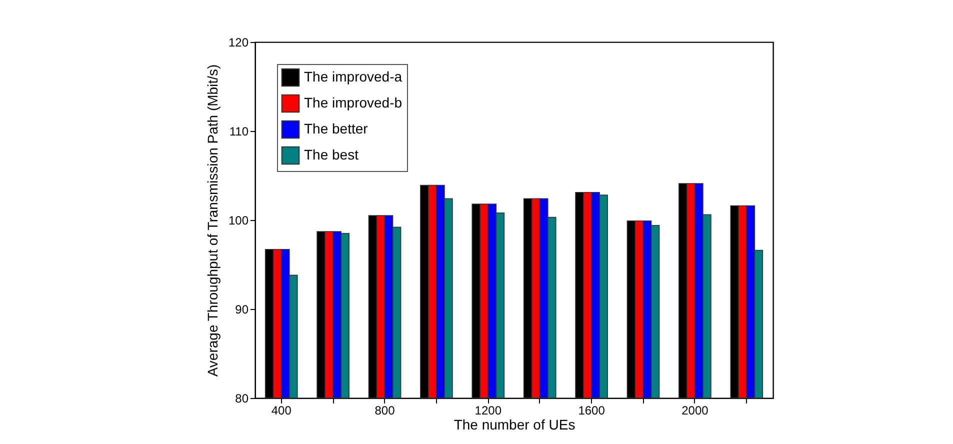 Image resolution: width=953 pixels, height=444 pixels. I want to click on legend-label: The better, so click(336, 128).